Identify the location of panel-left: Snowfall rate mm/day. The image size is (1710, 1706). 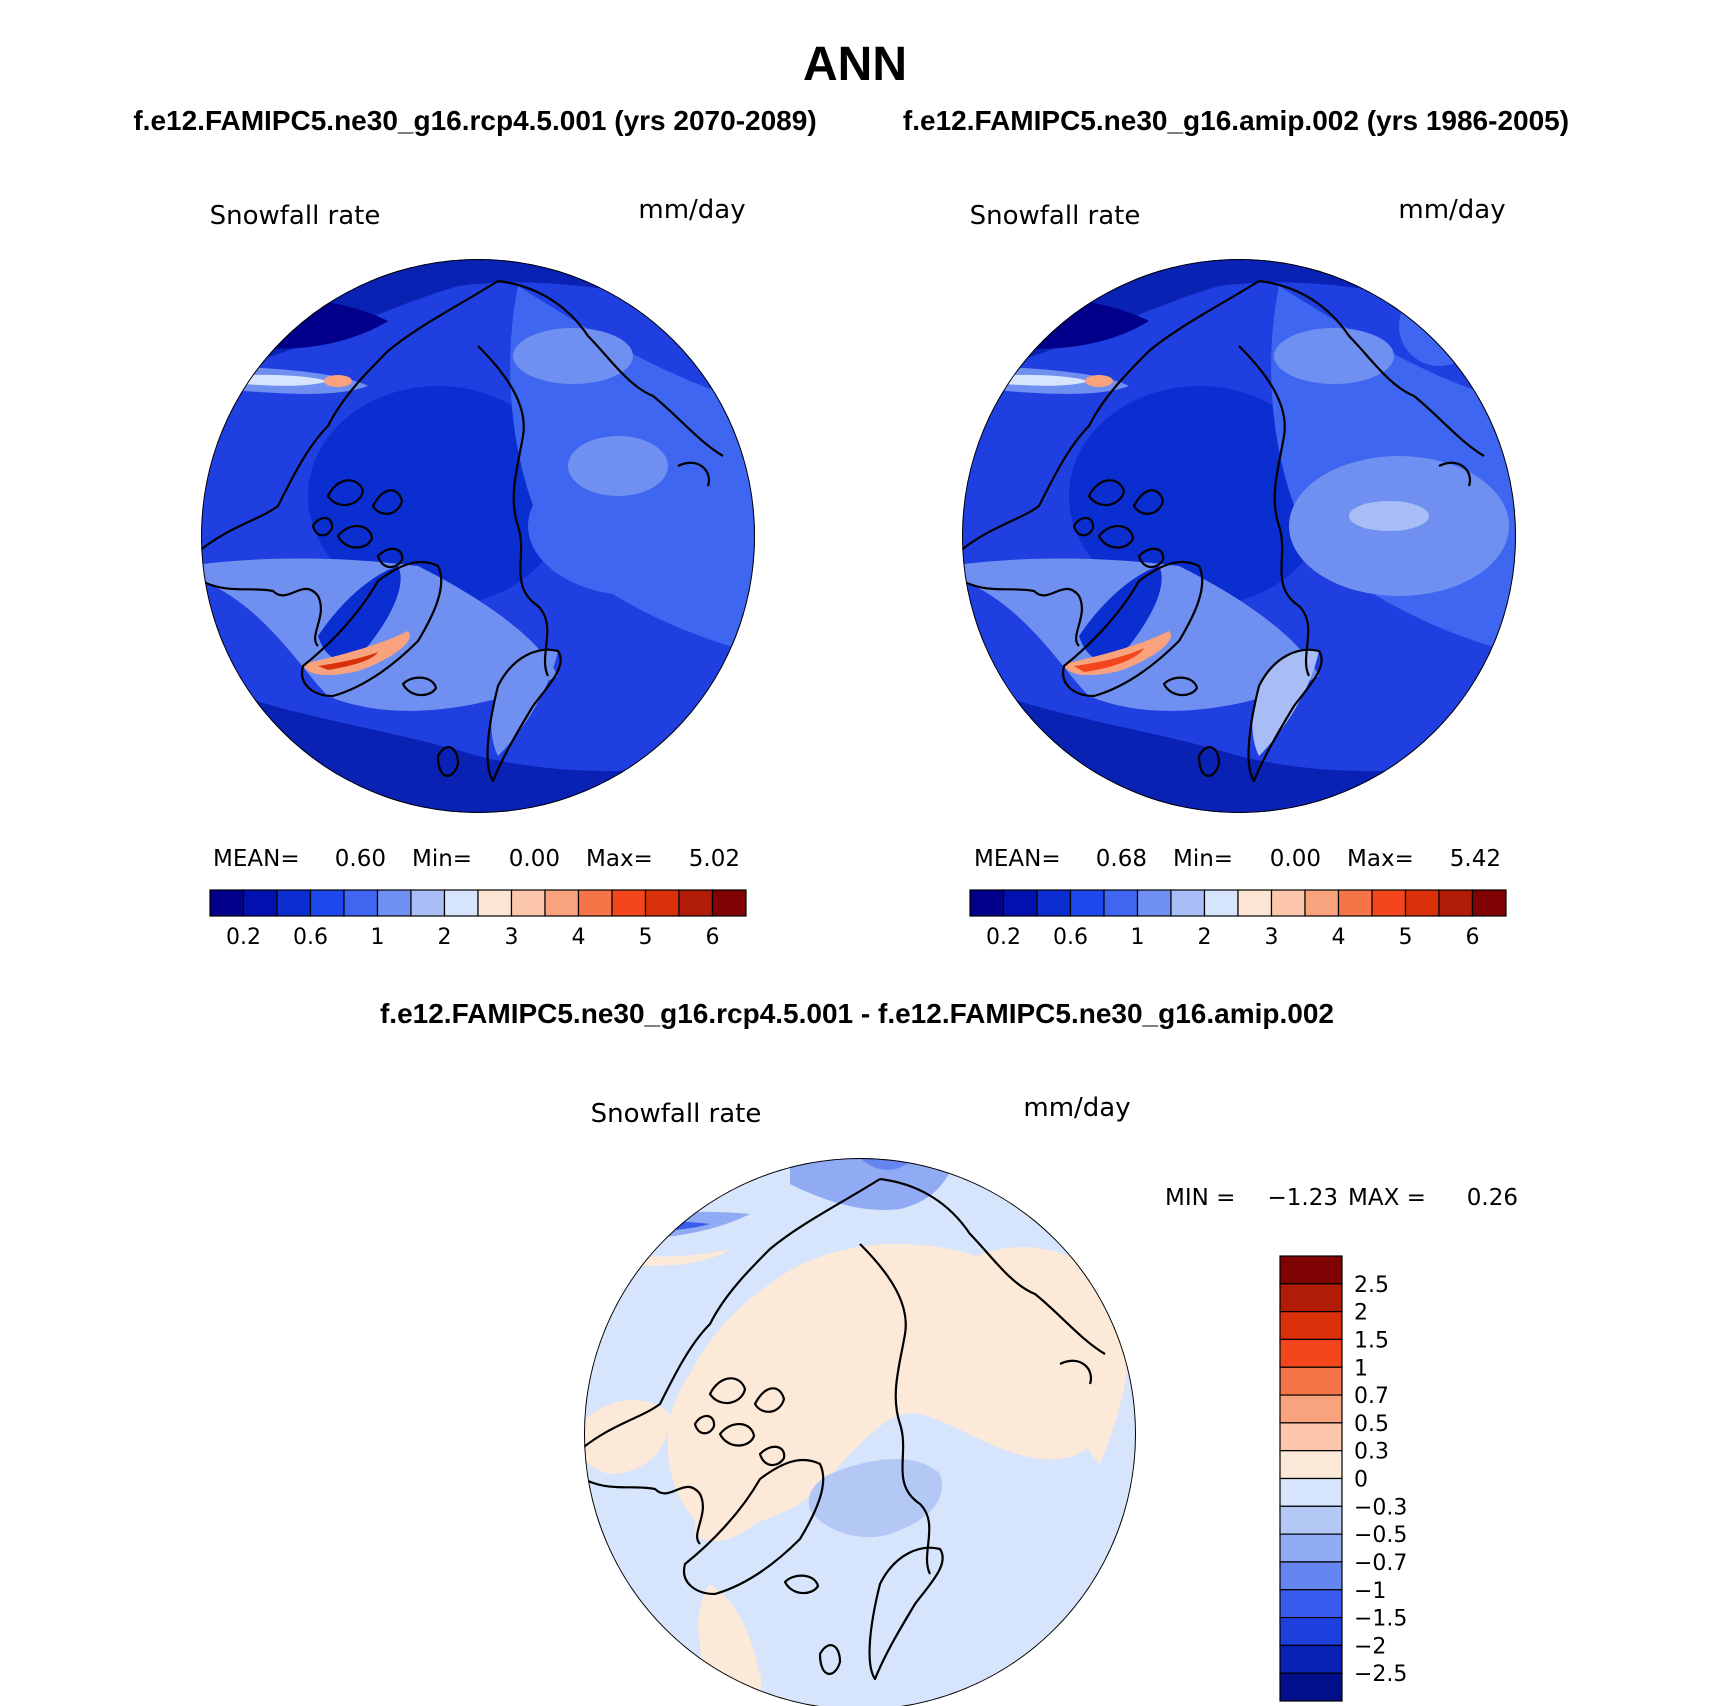
(478, 572).